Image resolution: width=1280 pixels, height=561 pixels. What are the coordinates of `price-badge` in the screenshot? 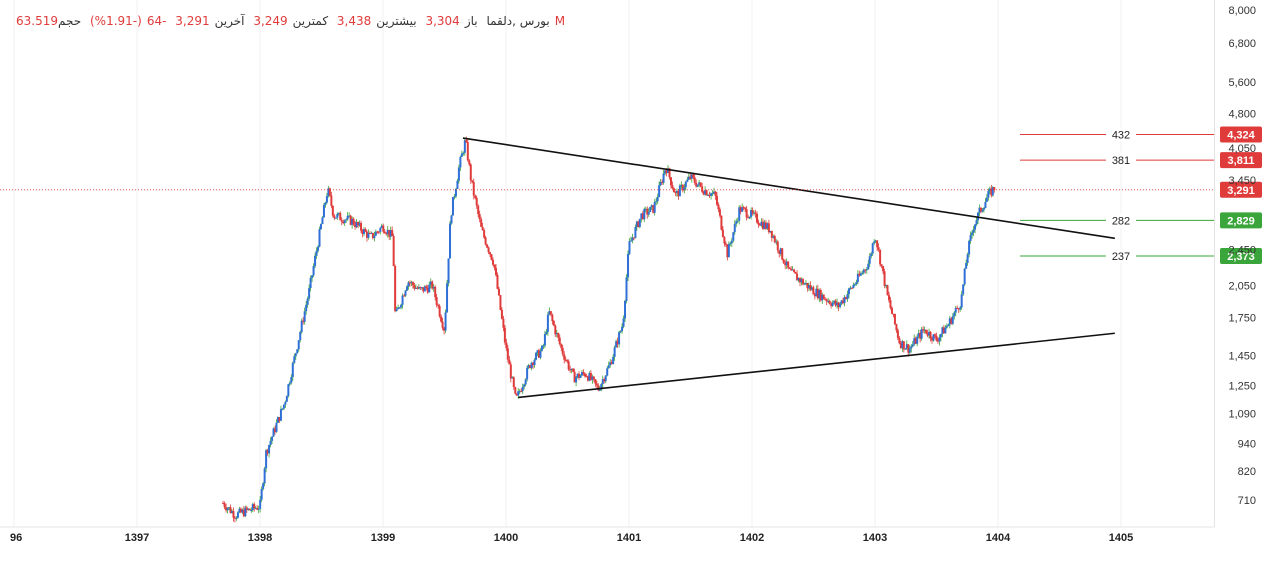 It's located at (1241, 160).